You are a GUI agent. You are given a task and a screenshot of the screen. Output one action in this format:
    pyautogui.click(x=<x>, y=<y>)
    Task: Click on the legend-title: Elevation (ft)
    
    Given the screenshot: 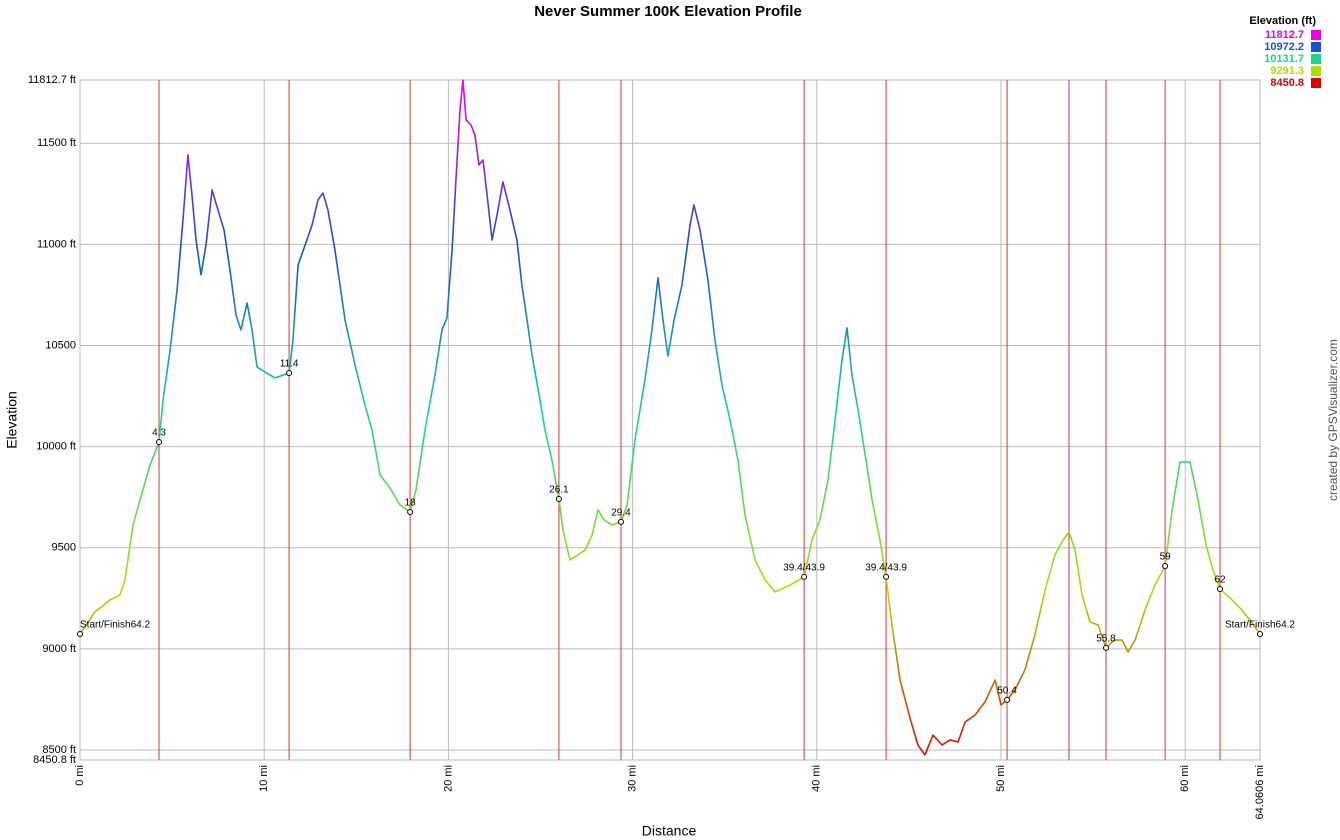 What is the action you would take?
    pyautogui.click(x=1282, y=21)
    